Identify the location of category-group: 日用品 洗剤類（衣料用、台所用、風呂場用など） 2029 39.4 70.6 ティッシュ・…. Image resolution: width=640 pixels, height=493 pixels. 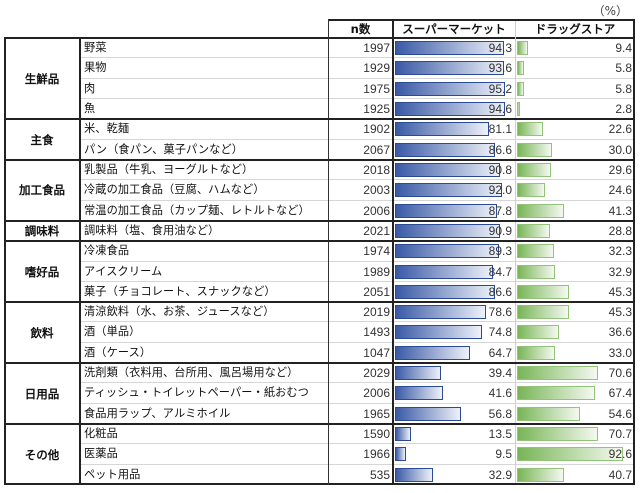
(319, 393).